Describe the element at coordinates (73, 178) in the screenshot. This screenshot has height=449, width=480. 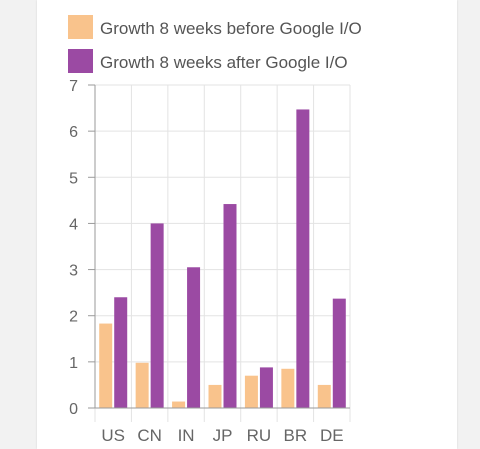
I see `y-tick-label: 5` at that location.